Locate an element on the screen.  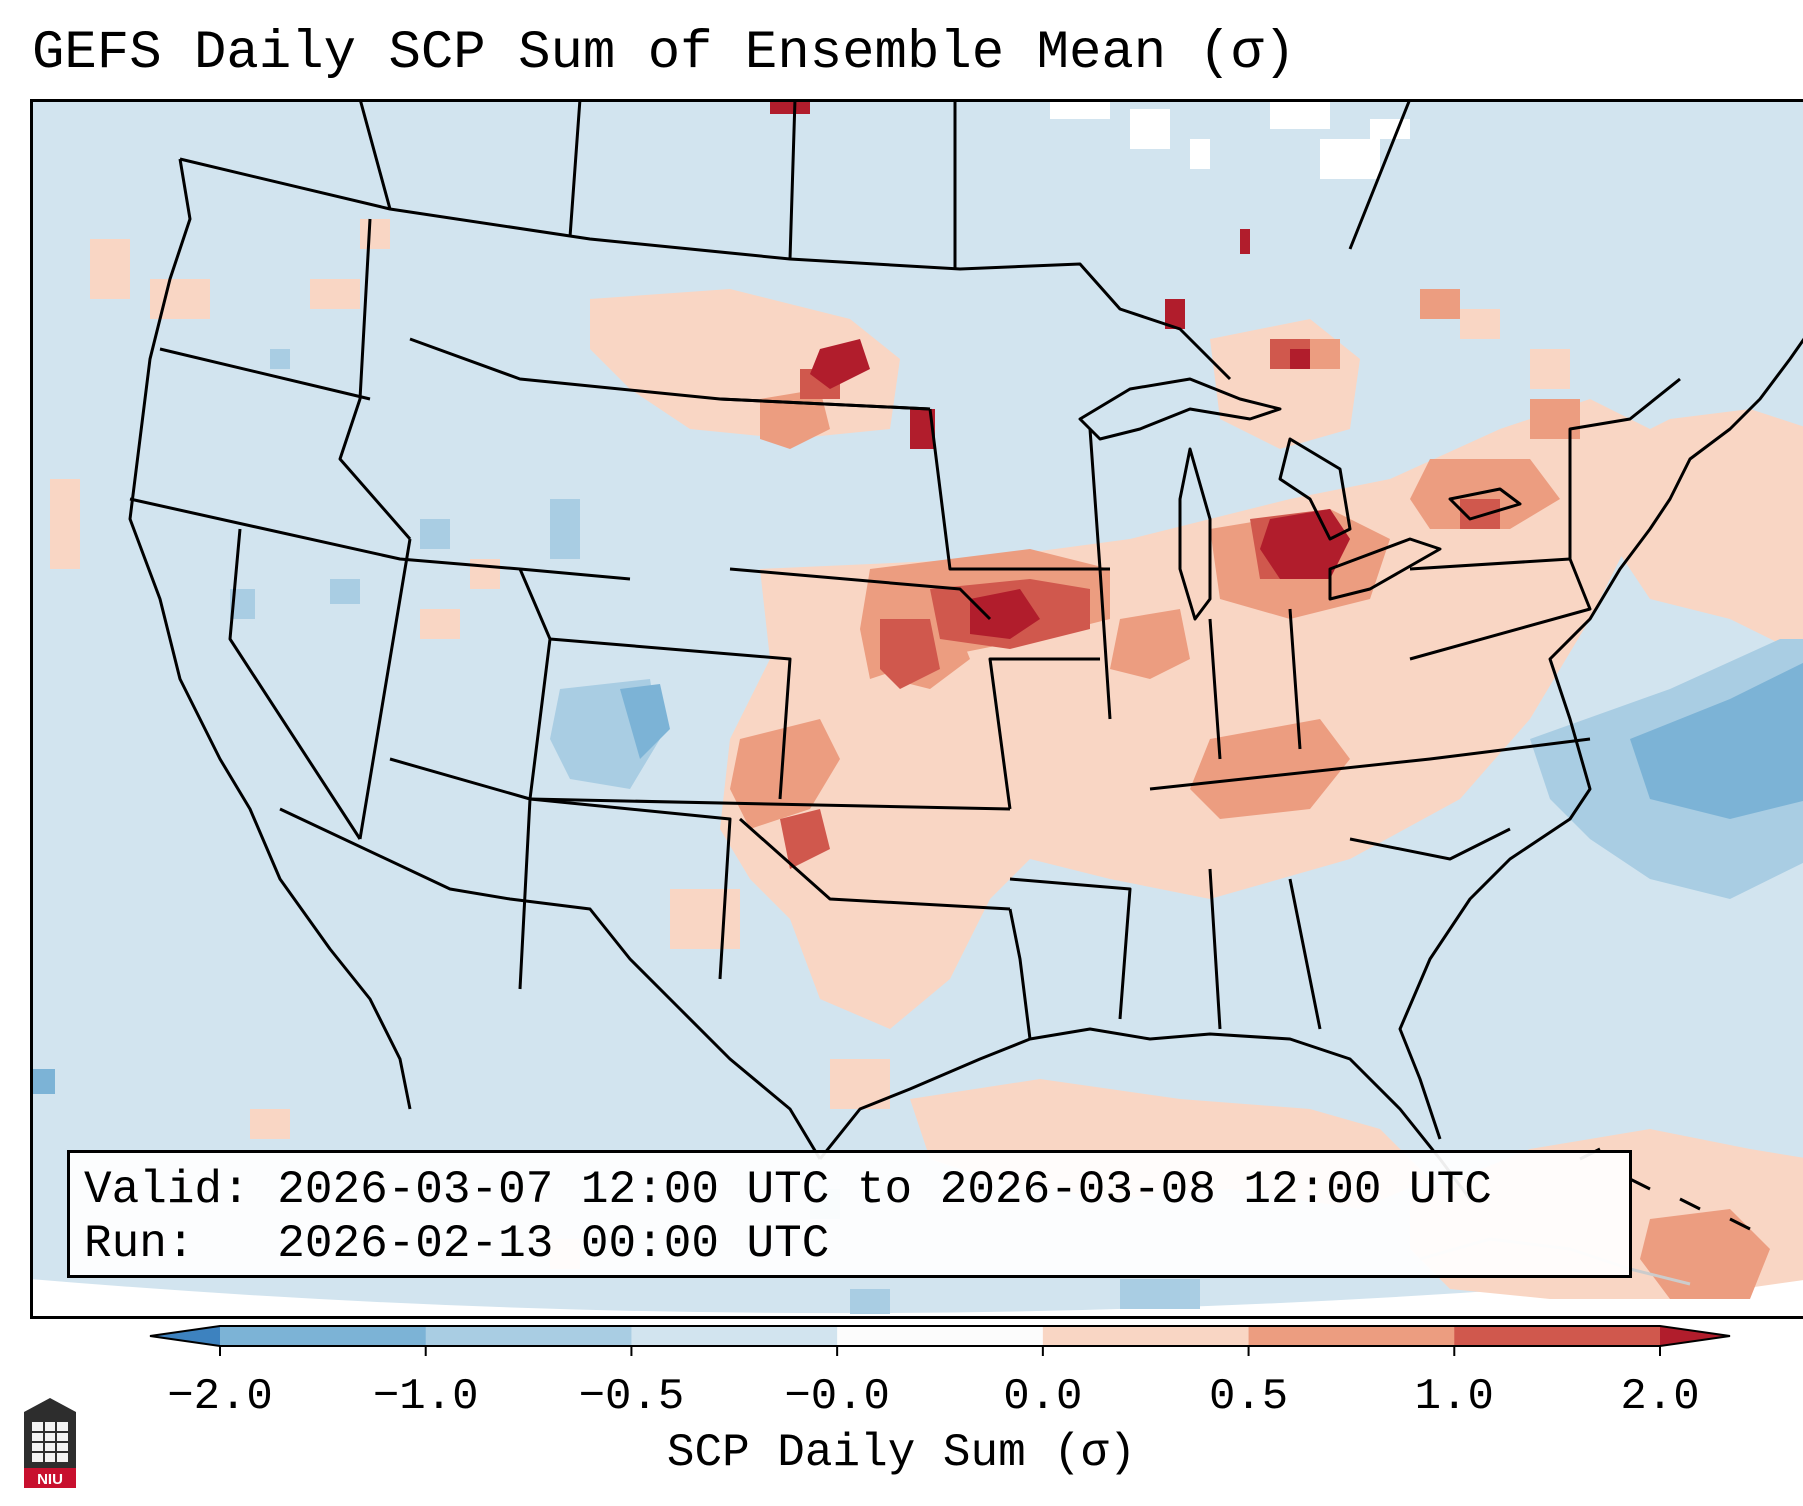
state-line-nc-sc is located at coordinates (1430, 844).